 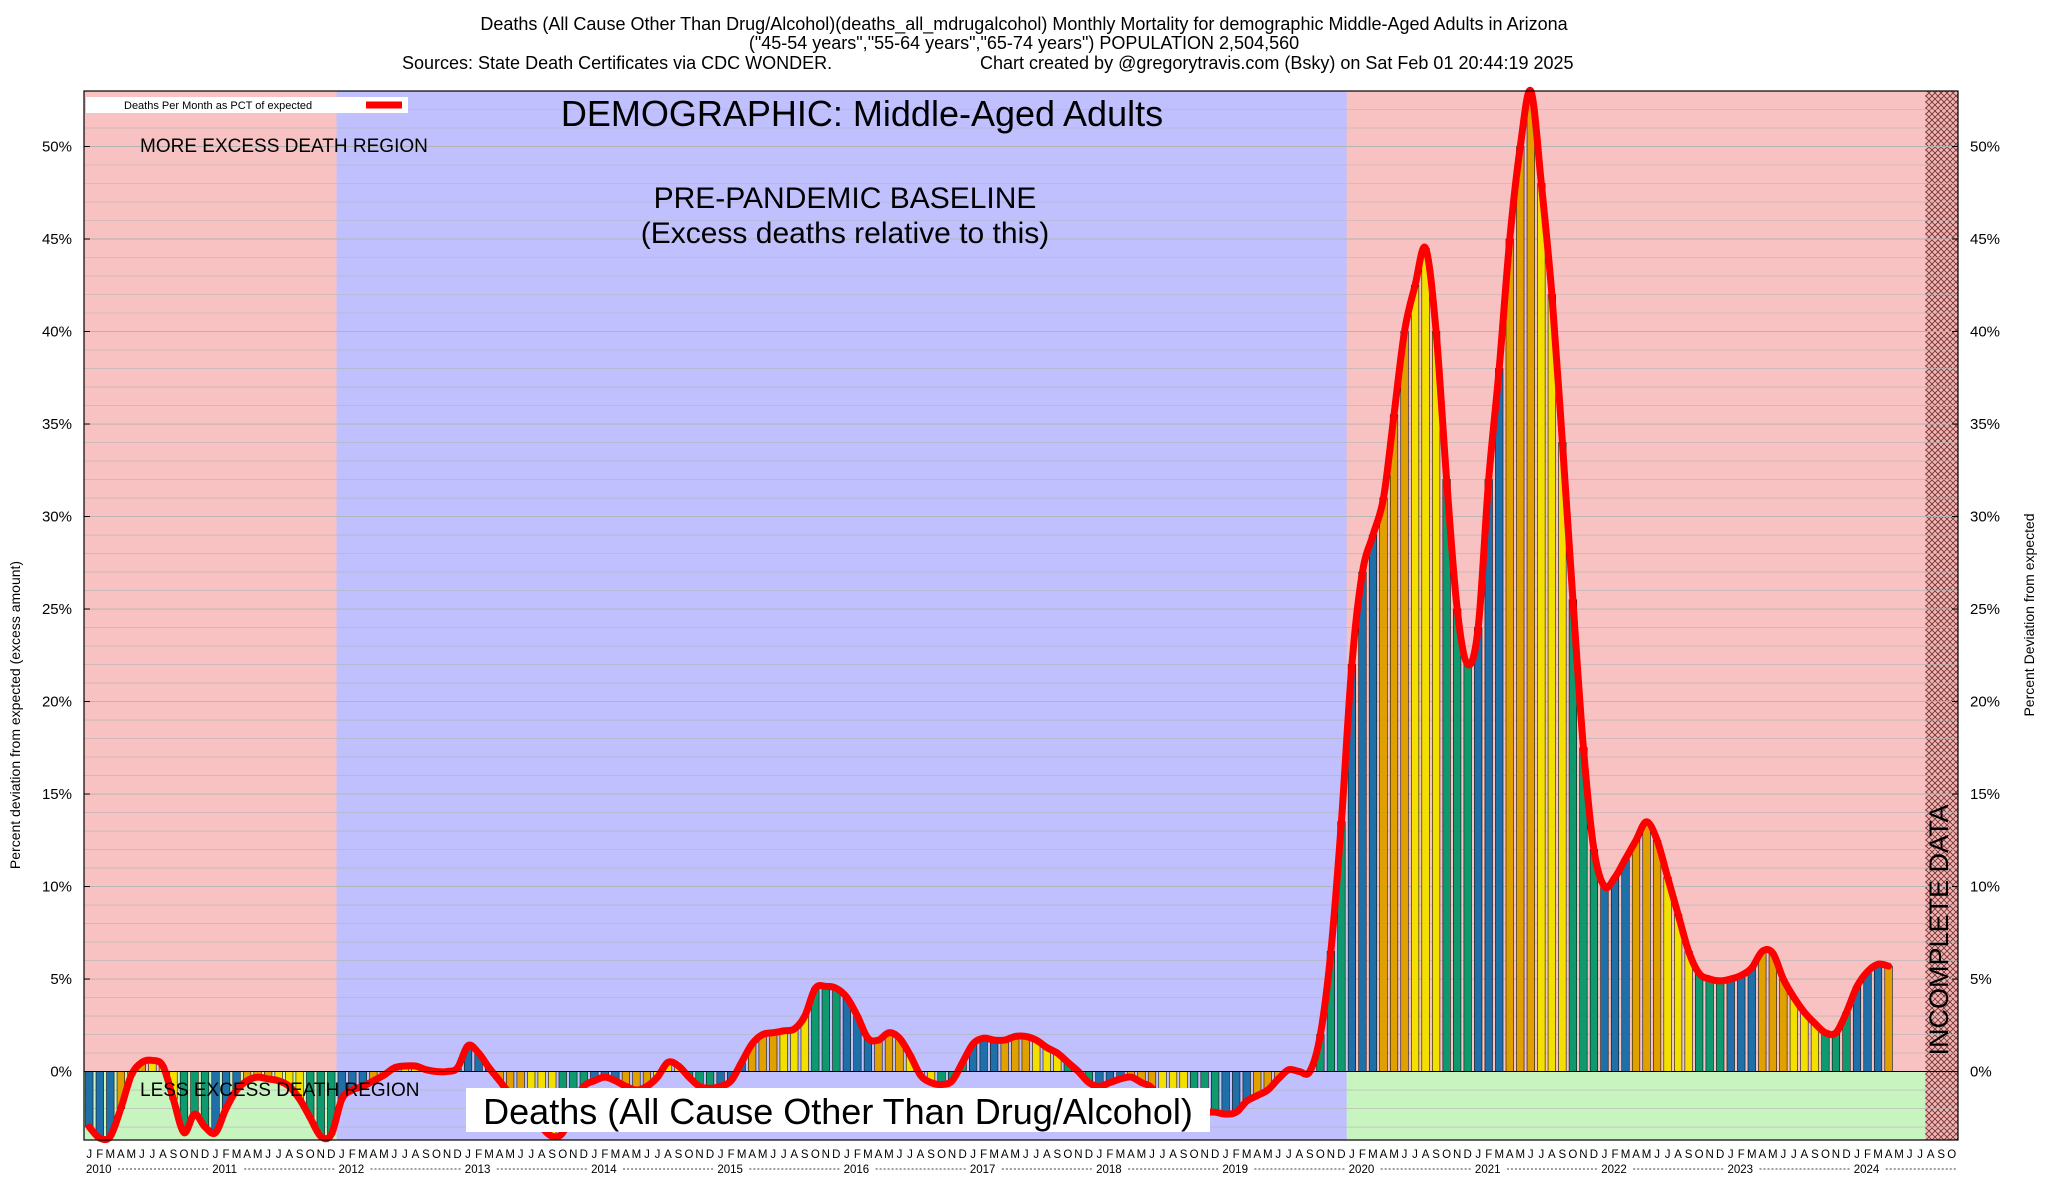 I want to click on x-year-label: 2013, so click(x=478, y=1170).